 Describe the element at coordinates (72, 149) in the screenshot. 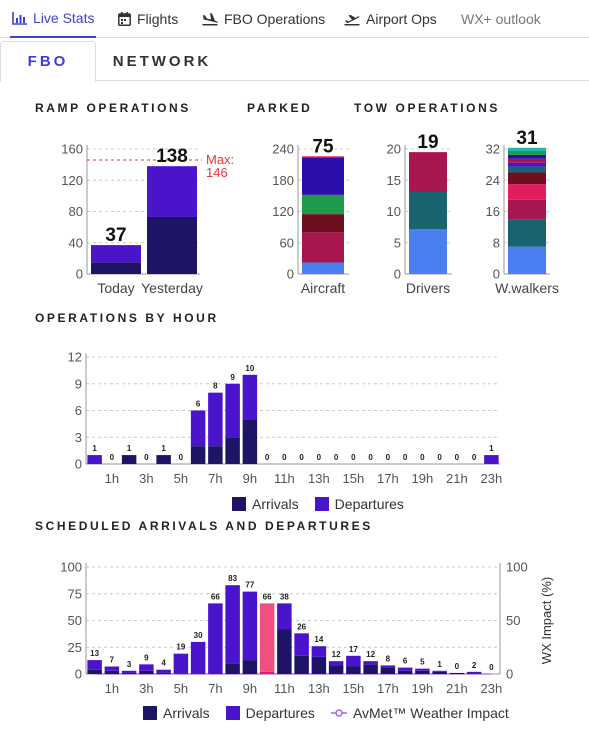

I see `y-tick-label: 160` at that location.